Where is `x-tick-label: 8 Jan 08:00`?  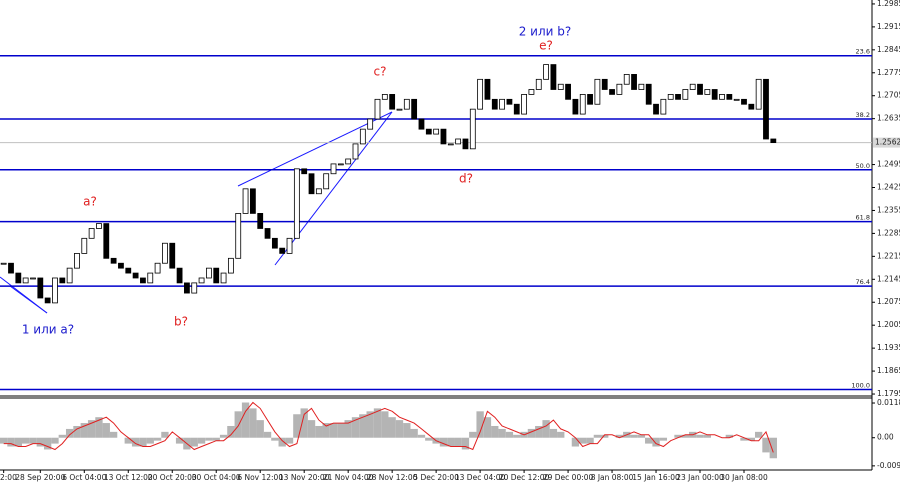 x-tick-label: 8 Jan 08:00 is located at coordinates (612, 477).